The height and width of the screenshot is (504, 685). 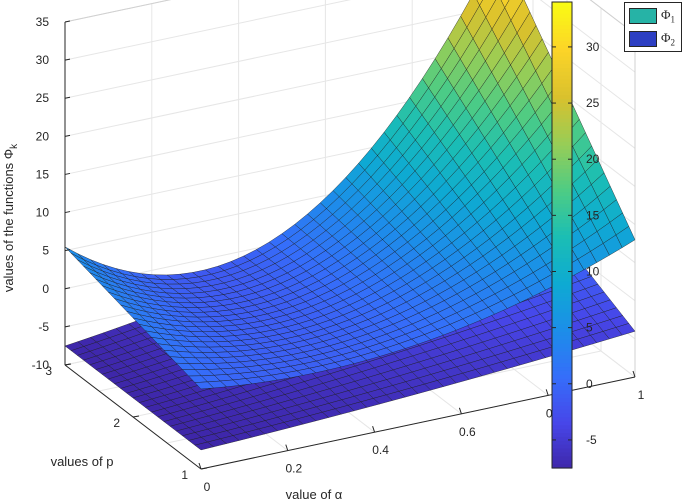 What do you see at coordinates (43, 174) in the screenshot?
I see `z-tick-label: 15` at bounding box center [43, 174].